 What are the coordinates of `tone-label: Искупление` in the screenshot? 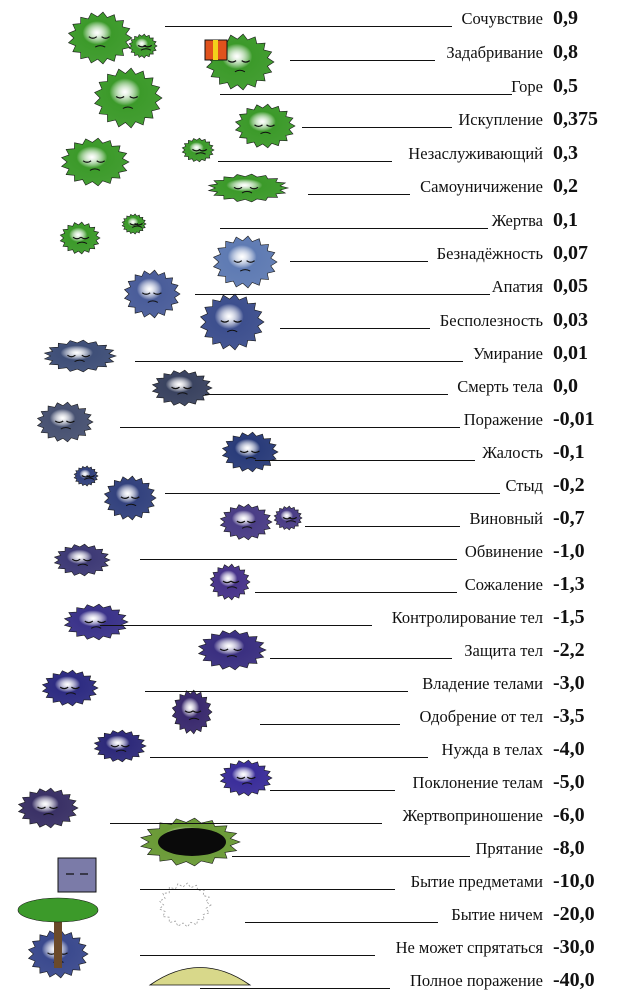 It's located at (500, 119).